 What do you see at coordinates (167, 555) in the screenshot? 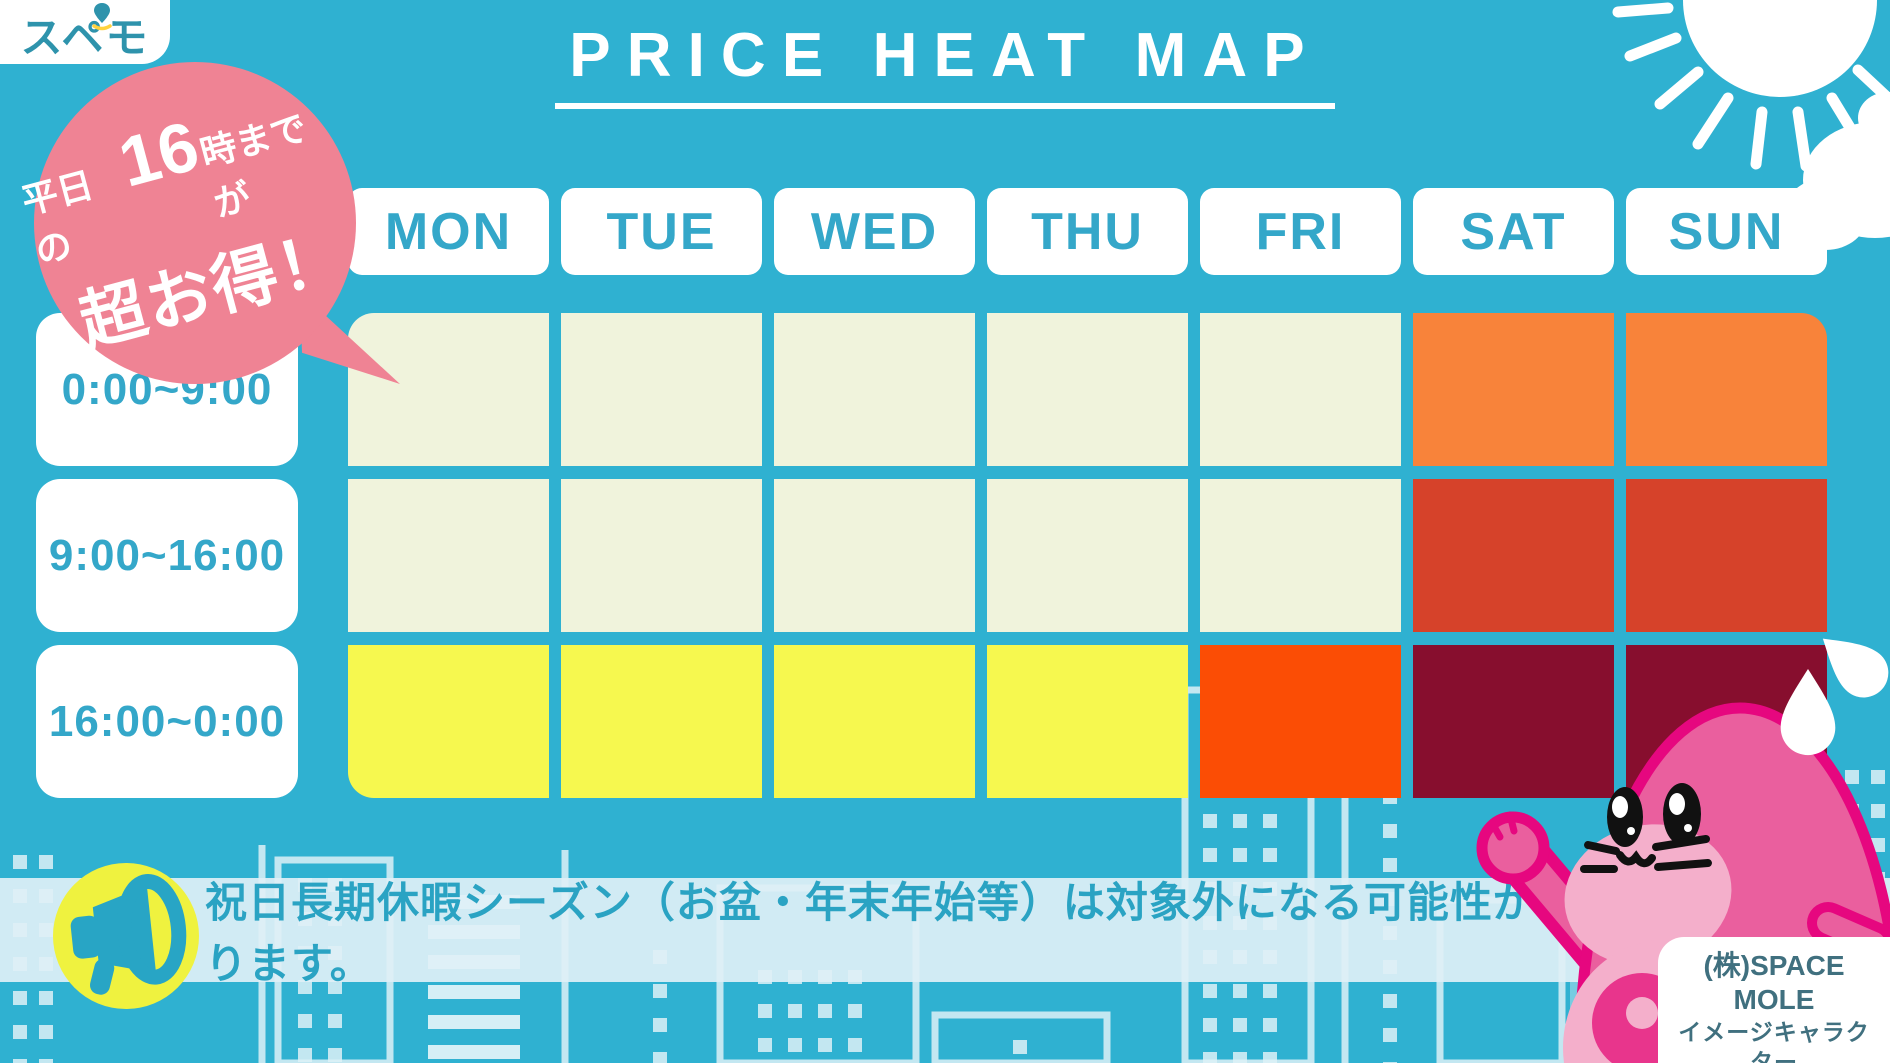
I see `time-label-daytime: 9:00~16:00` at bounding box center [167, 555].